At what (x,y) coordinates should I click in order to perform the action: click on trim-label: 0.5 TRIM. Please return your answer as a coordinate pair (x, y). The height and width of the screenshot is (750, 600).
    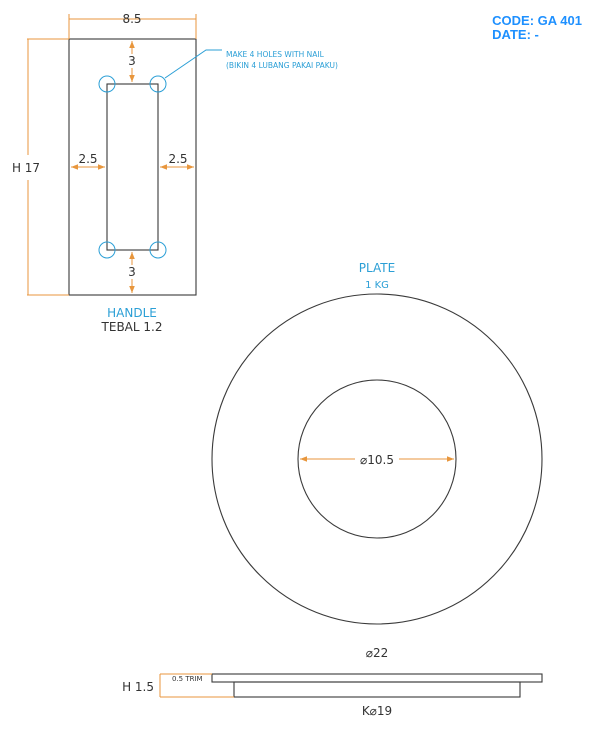
    Looking at the image, I should click on (187, 679).